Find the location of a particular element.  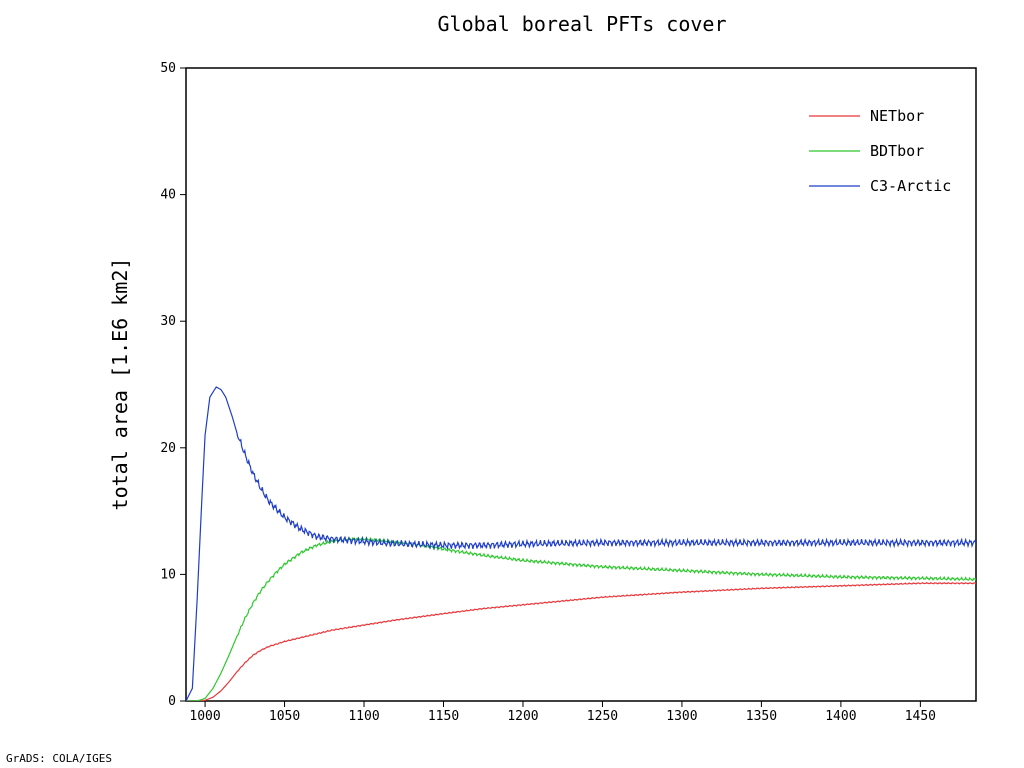

legend-label: NETbor is located at coordinates (897, 116).